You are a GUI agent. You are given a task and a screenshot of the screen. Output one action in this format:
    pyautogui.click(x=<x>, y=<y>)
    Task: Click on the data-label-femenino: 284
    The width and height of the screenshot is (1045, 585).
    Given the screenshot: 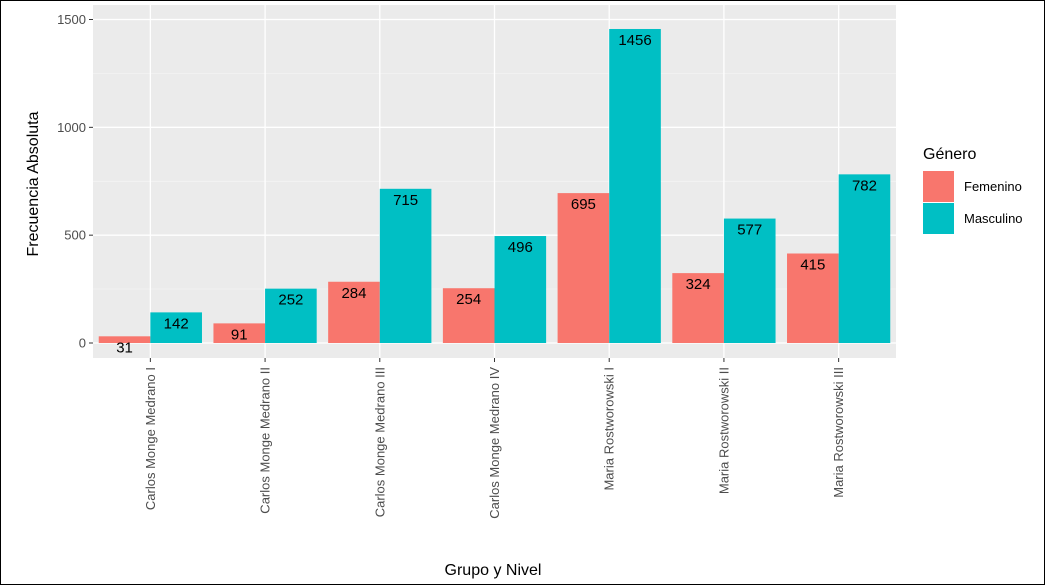 What is the action you would take?
    pyautogui.click(x=353, y=293)
    